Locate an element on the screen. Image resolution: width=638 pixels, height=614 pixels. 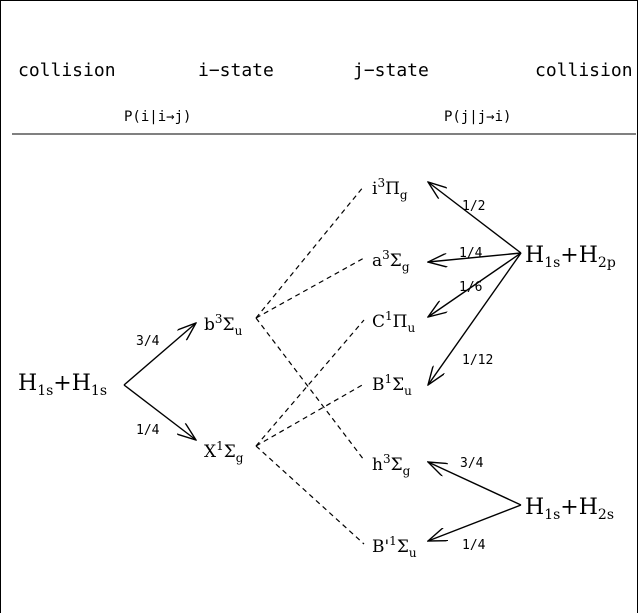
dash-b-h is located at coordinates (310, 389).